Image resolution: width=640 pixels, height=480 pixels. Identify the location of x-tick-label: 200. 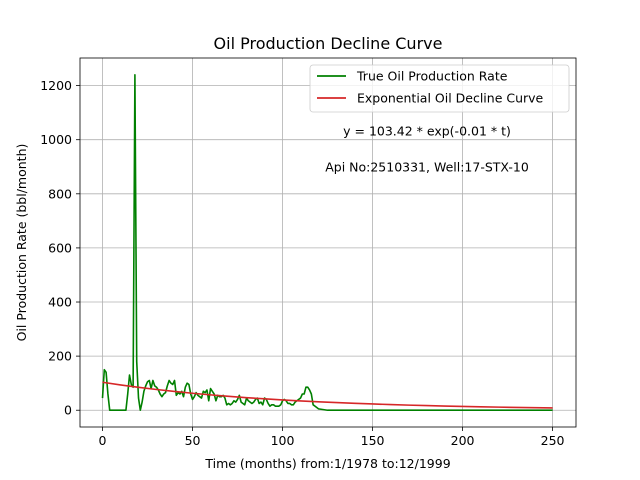
(463, 440).